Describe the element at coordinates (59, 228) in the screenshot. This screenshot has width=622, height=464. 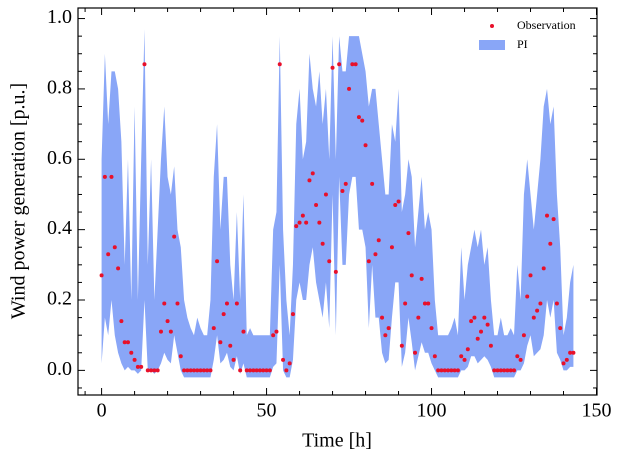
I see `y-tick-label: 0.4` at that location.